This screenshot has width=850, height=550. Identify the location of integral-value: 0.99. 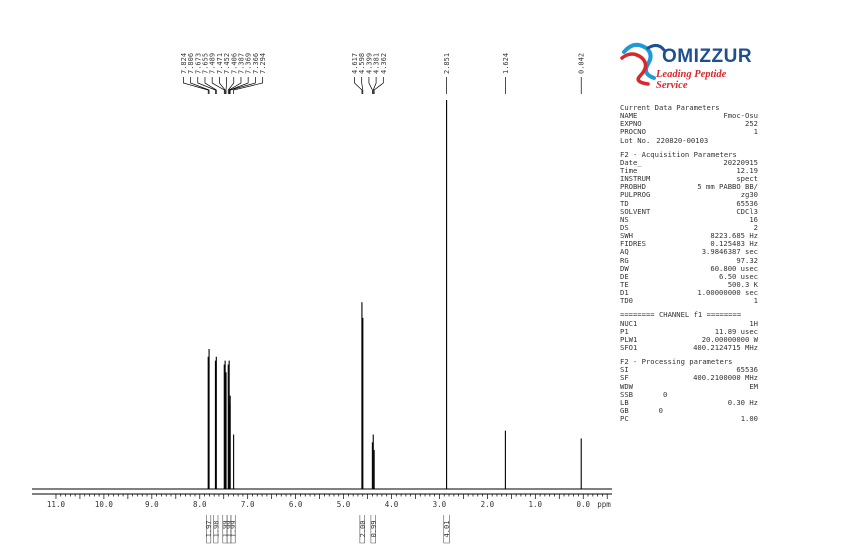
(374, 529).